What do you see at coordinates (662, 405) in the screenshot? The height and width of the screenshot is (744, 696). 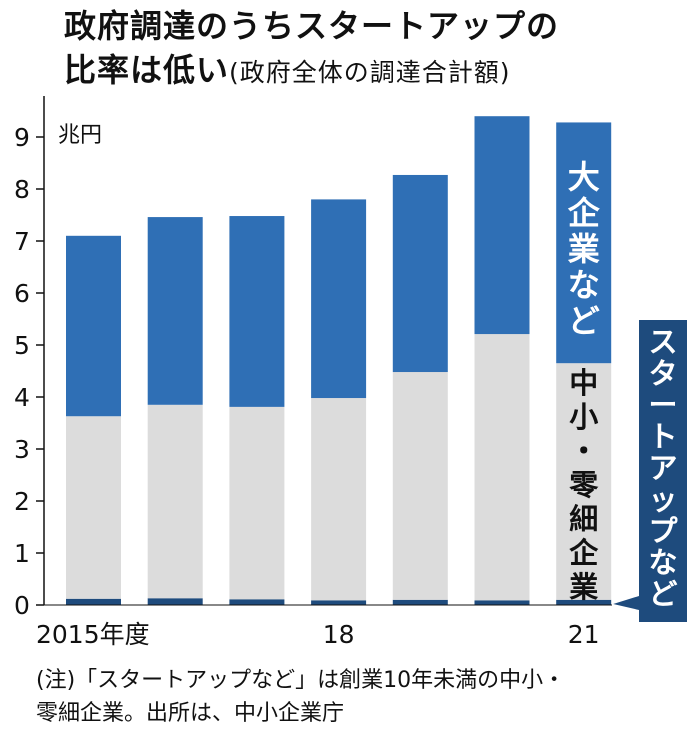 I see `label-char: ー` at bounding box center [662, 405].